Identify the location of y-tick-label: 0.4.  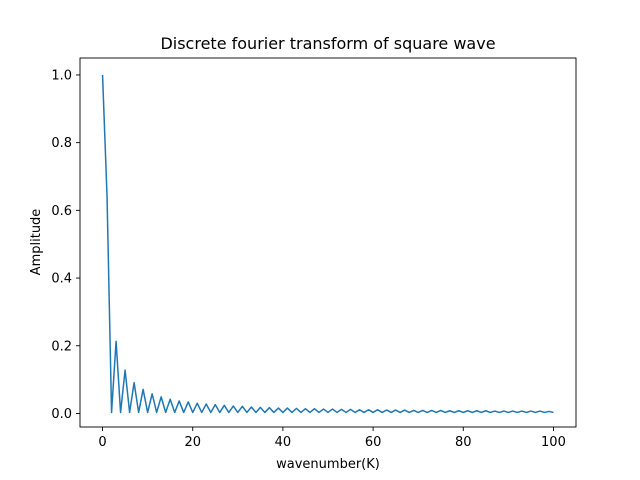
(61, 279).